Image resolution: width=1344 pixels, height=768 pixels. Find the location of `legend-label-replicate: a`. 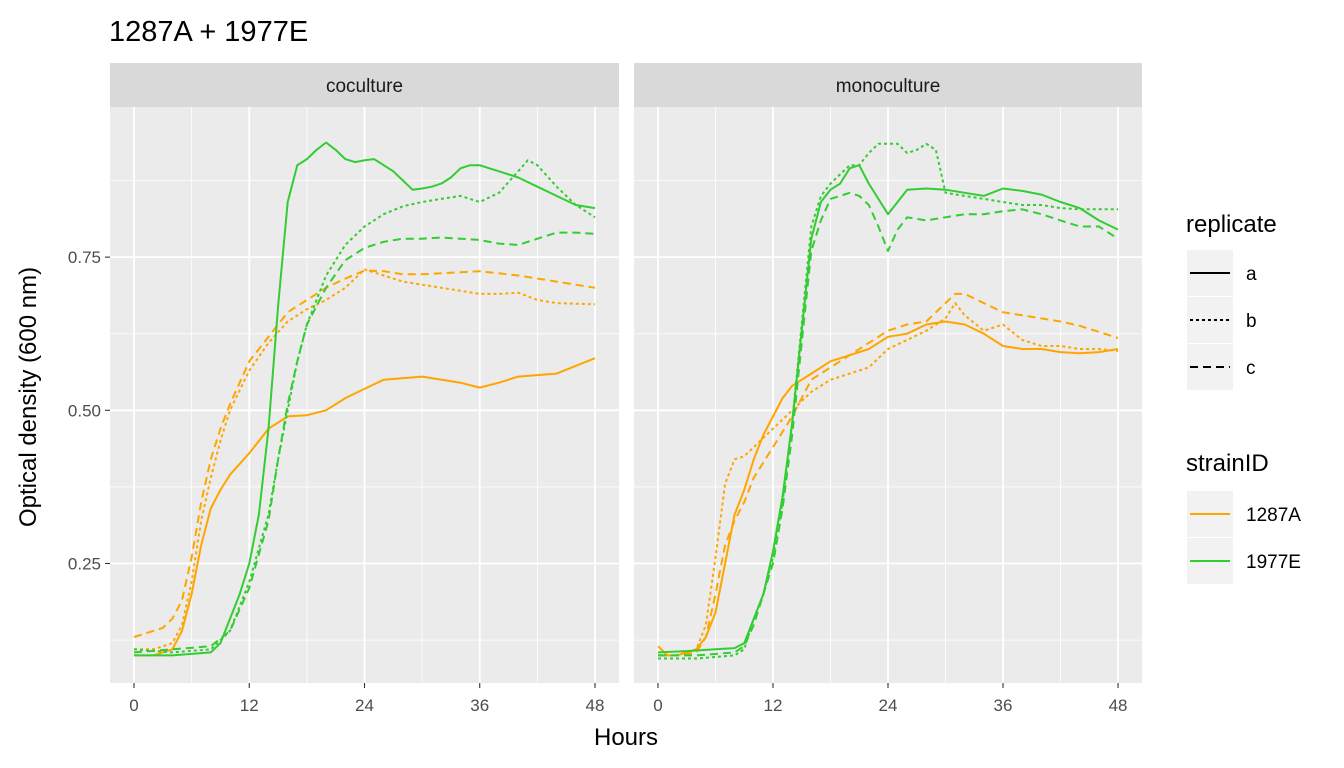

legend-label-replicate: a is located at coordinates (1251, 274).